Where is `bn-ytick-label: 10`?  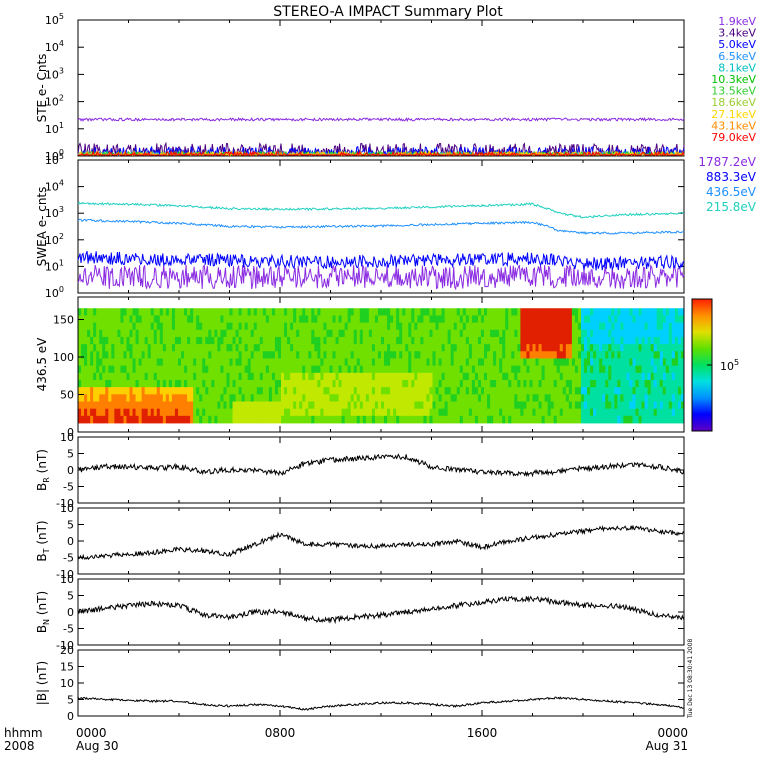
bn-ytick-label: 10 is located at coordinates (67, 579).